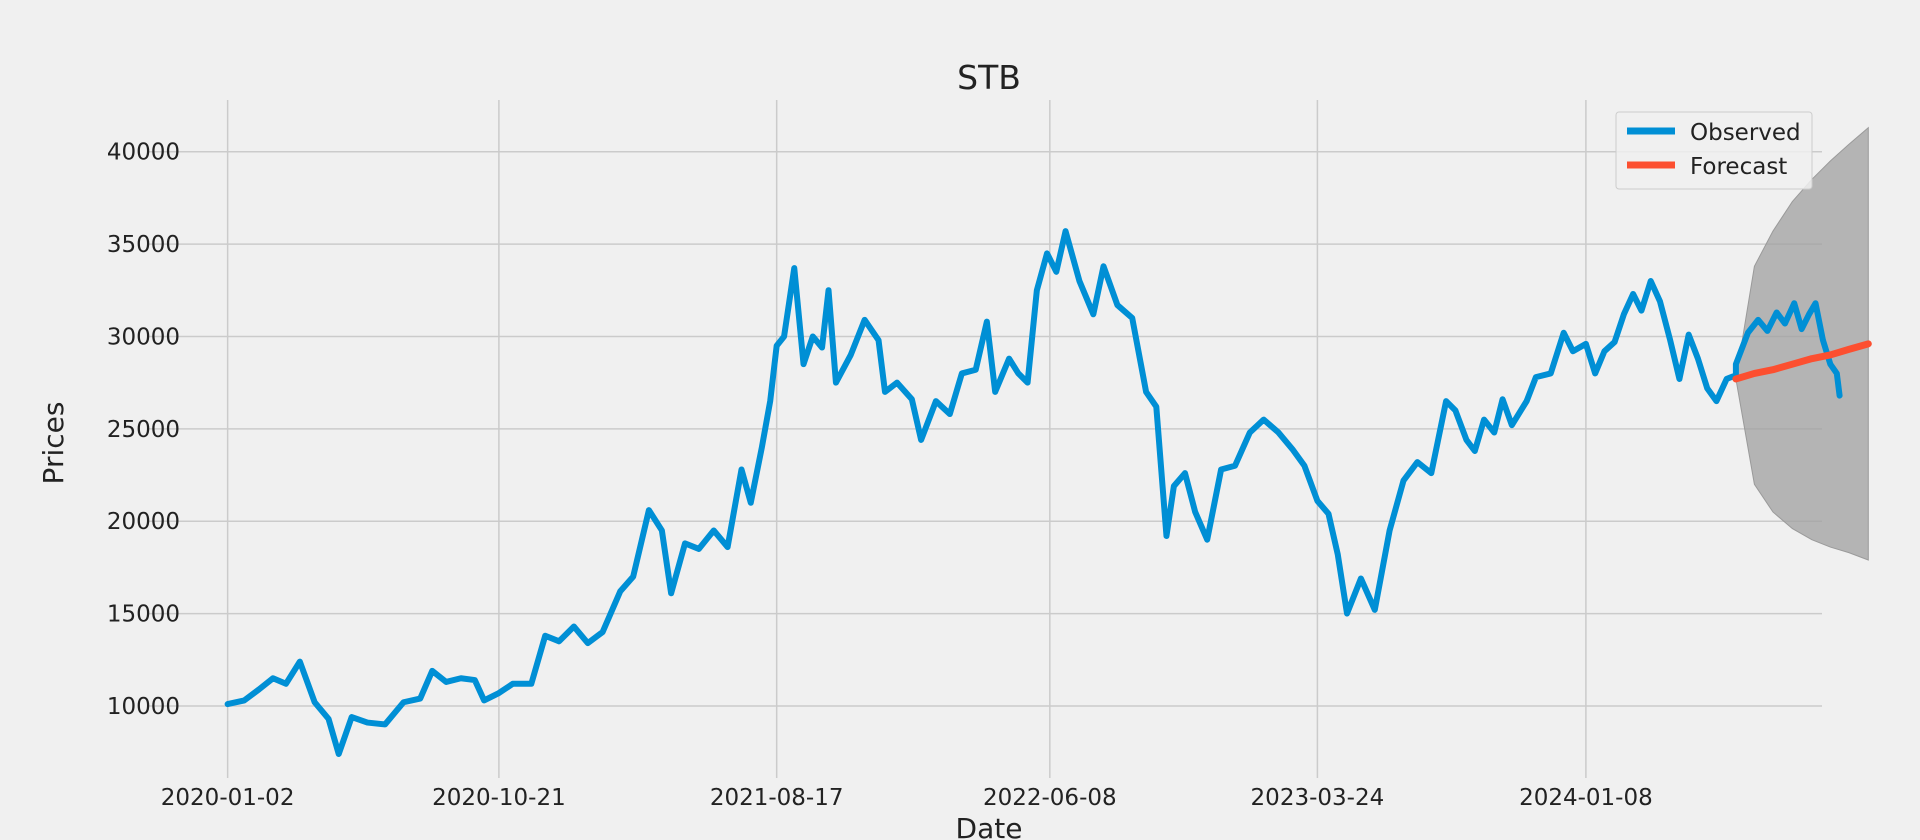 The width and height of the screenshot is (1920, 840). I want to click on legend-label-observed: Observed, so click(1745, 133).